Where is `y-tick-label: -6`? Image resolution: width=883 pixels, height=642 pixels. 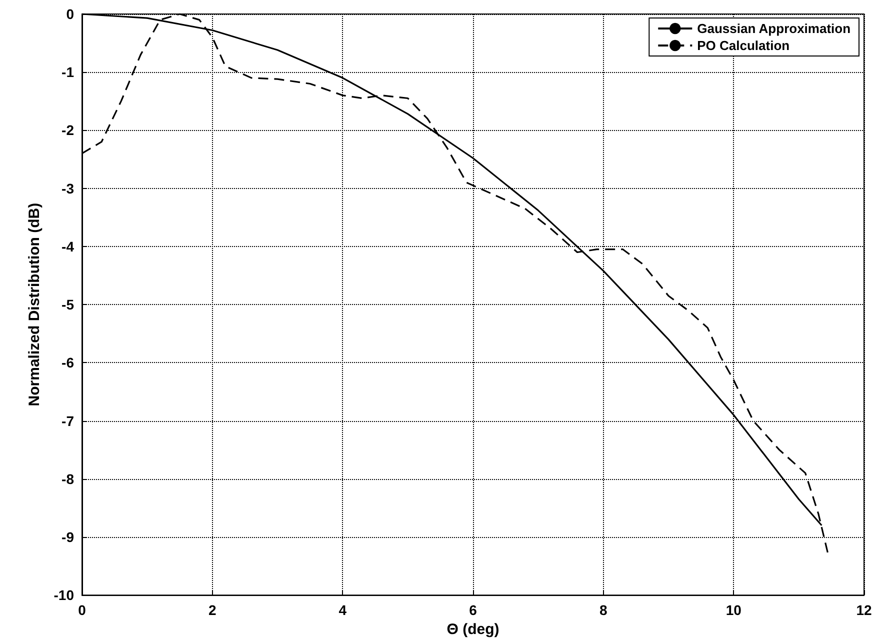
y-tick-label: -6 is located at coordinates (68, 362).